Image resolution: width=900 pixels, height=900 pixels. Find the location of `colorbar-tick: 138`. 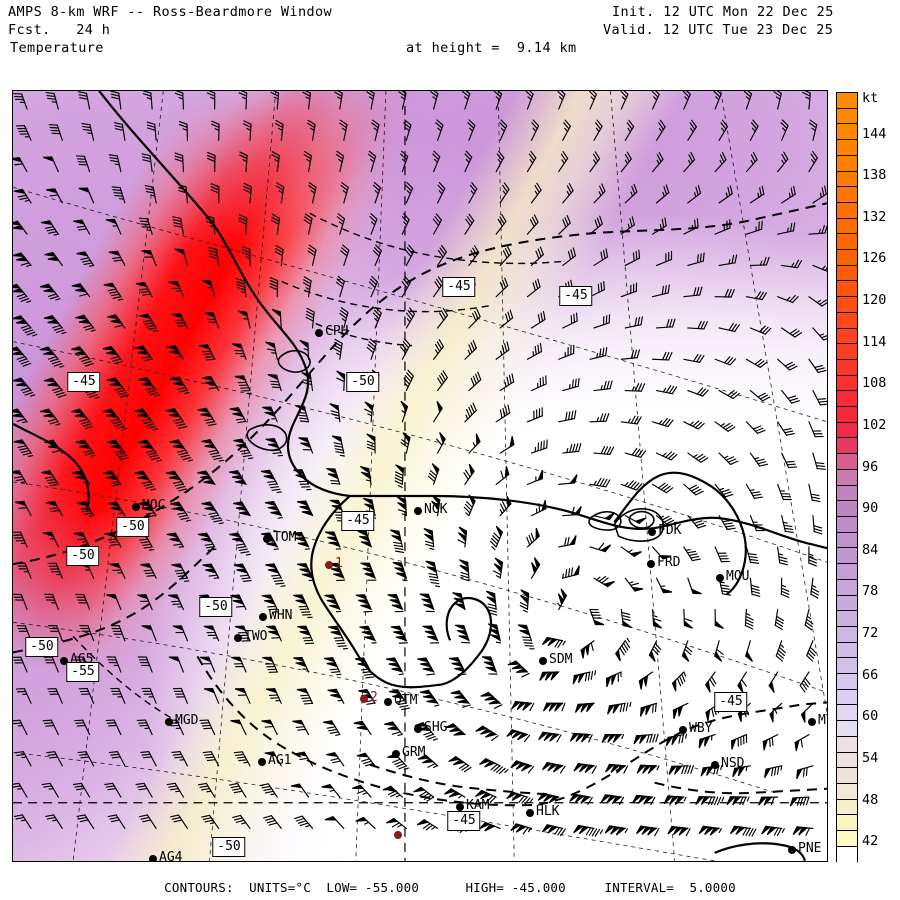

colorbar-tick: 138 is located at coordinates (874, 175).